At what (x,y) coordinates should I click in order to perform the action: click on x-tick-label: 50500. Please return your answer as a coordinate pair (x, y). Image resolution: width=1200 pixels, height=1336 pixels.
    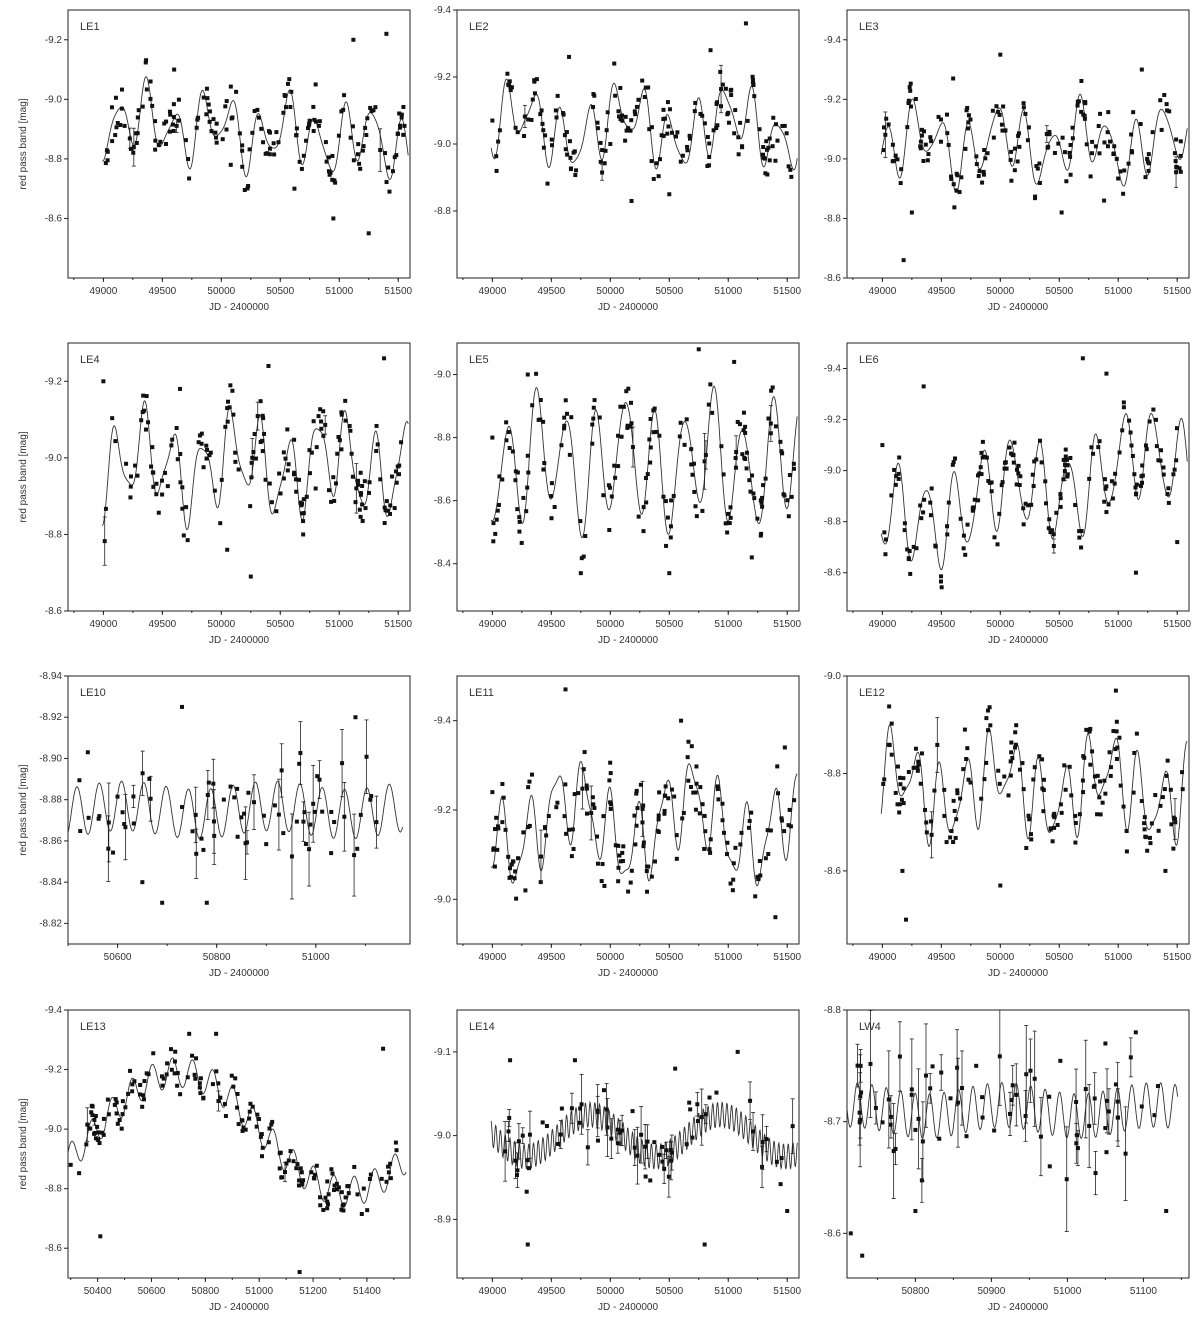
    Looking at the image, I should click on (669, 957).